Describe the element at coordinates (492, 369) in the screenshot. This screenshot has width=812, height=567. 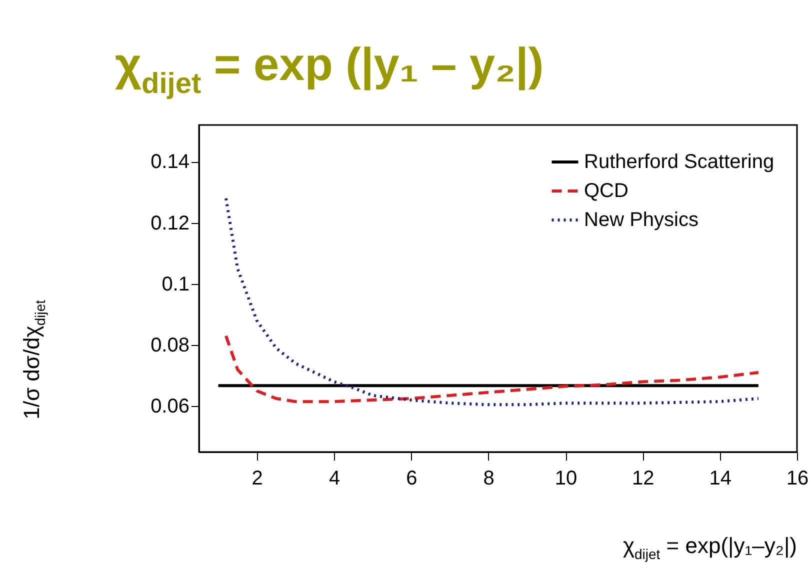
I see `line-series` at that location.